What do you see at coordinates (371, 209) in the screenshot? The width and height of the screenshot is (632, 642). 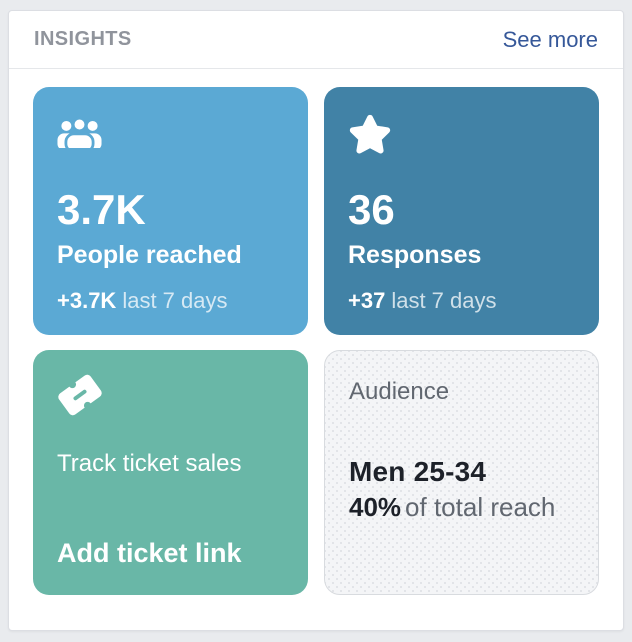 I see `responses-value: 36` at bounding box center [371, 209].